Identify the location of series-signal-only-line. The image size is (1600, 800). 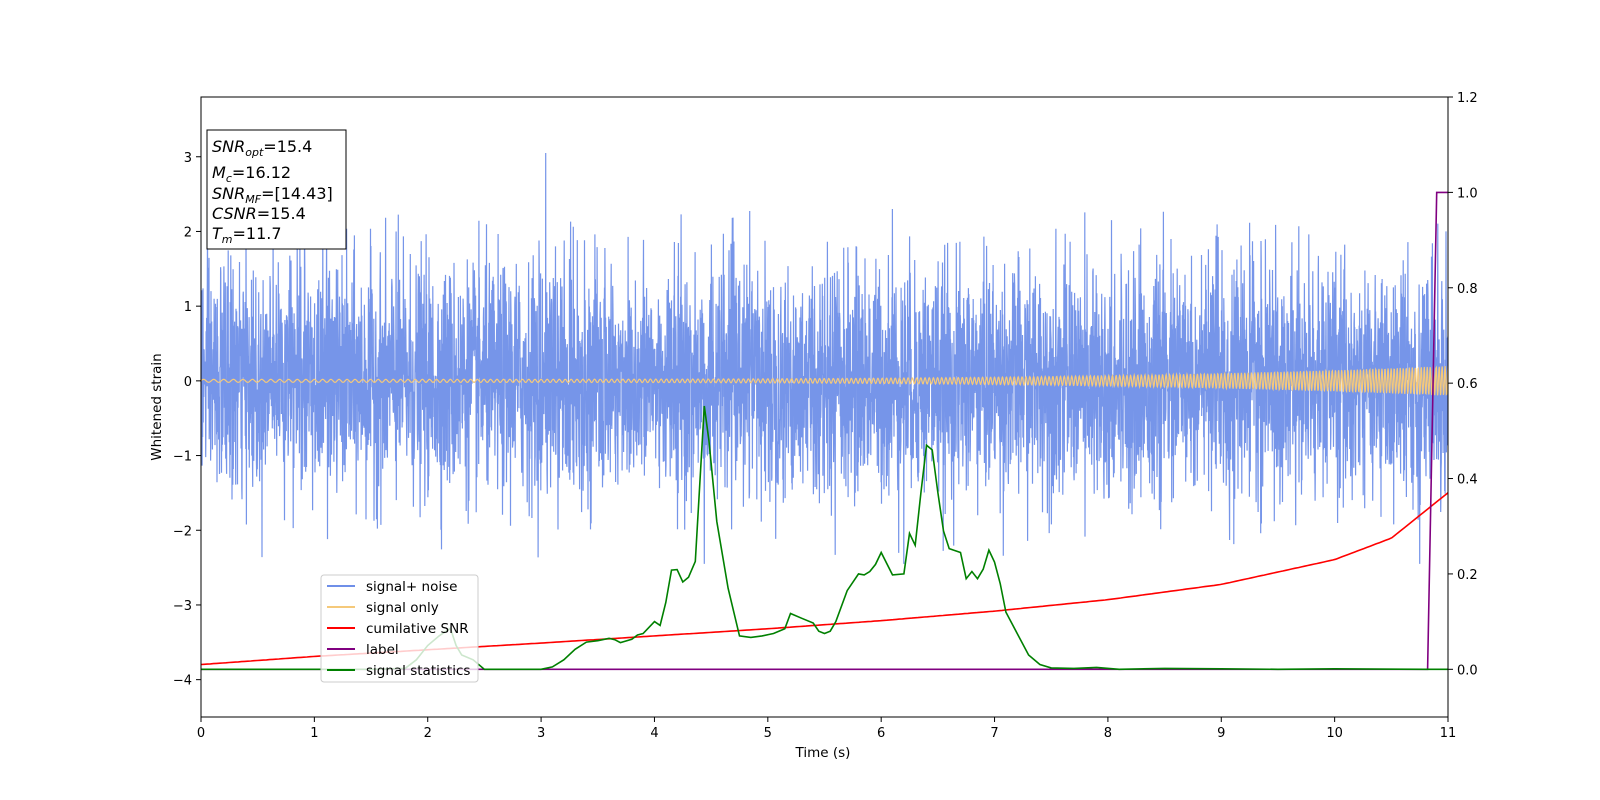
(824, 380).